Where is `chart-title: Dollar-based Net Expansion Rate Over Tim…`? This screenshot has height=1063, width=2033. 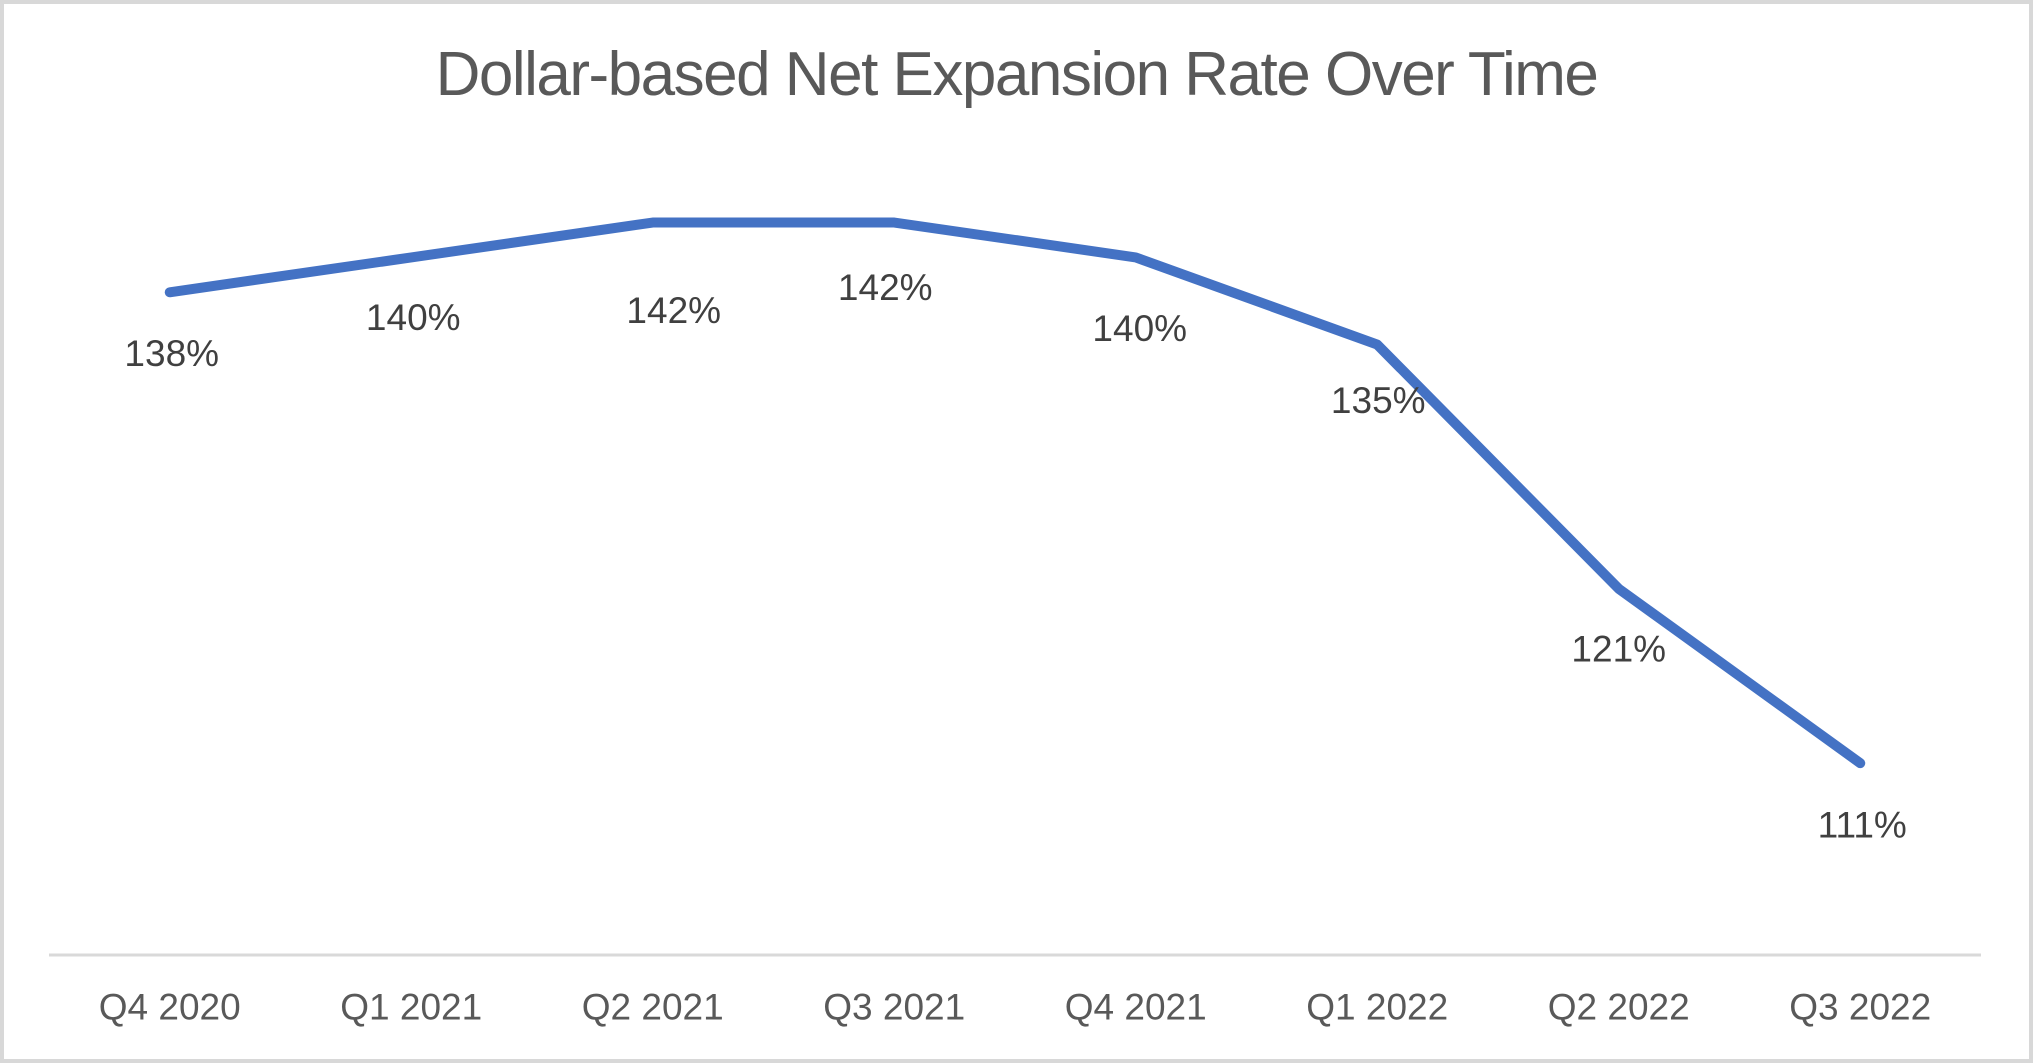 chart-title: Dollar-based Net Expansion Rate Over Tim… is located at coordinates (1017, 74).